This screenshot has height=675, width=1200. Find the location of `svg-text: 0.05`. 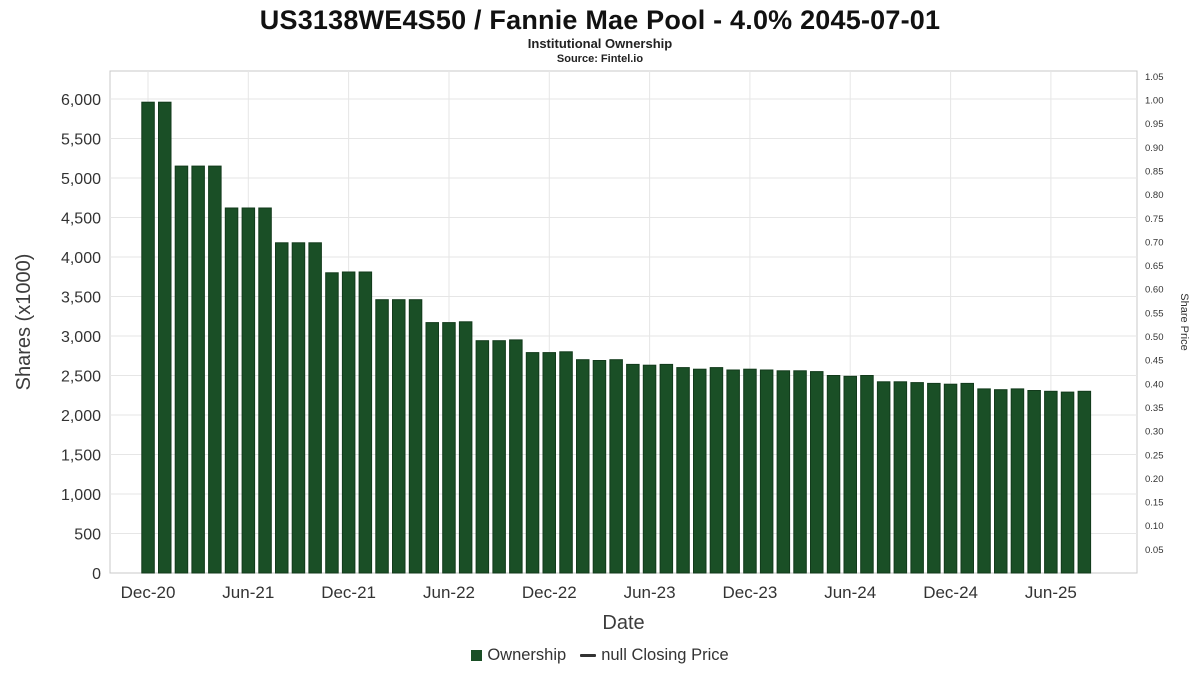

svg-text: 0.05 is located at coordinates (1154, 550).